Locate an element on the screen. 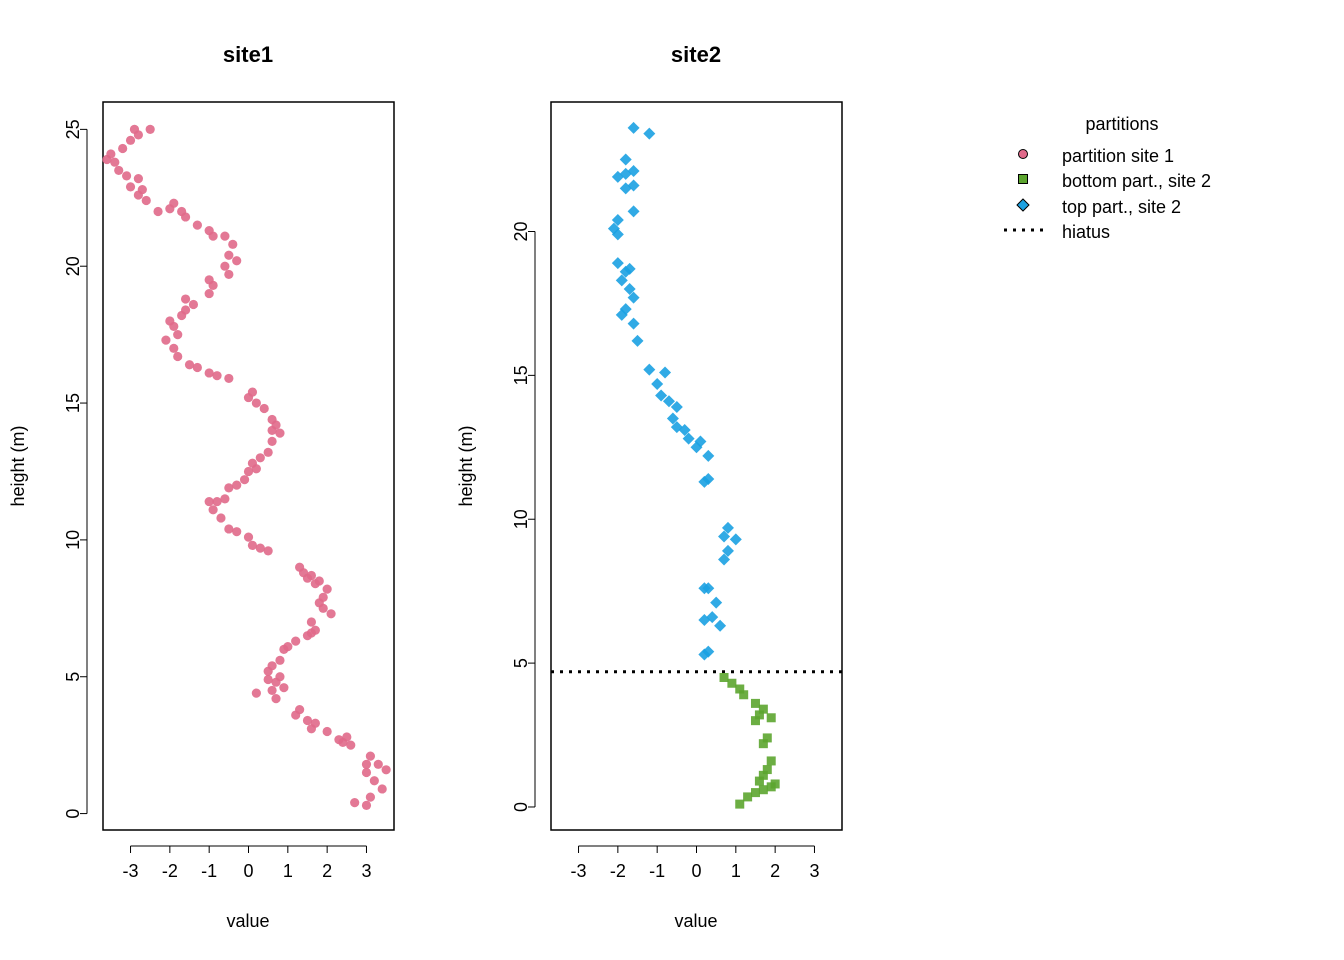 This screenshot has width=1344, height=960. site1-y-axis-label: height (m) is located at coordinates (18, 465).